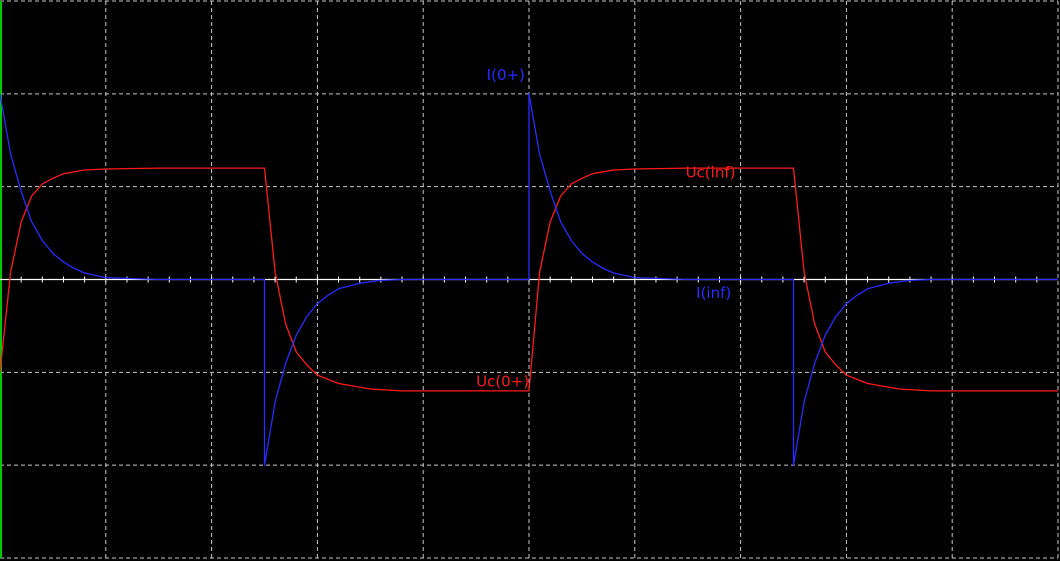  What do you see at coordinates (605, 228) in the screenshot?
I see `annotations: I(0+) Uc(inf) I(inf) Uc(0+)` at bounding box center [605, 228].